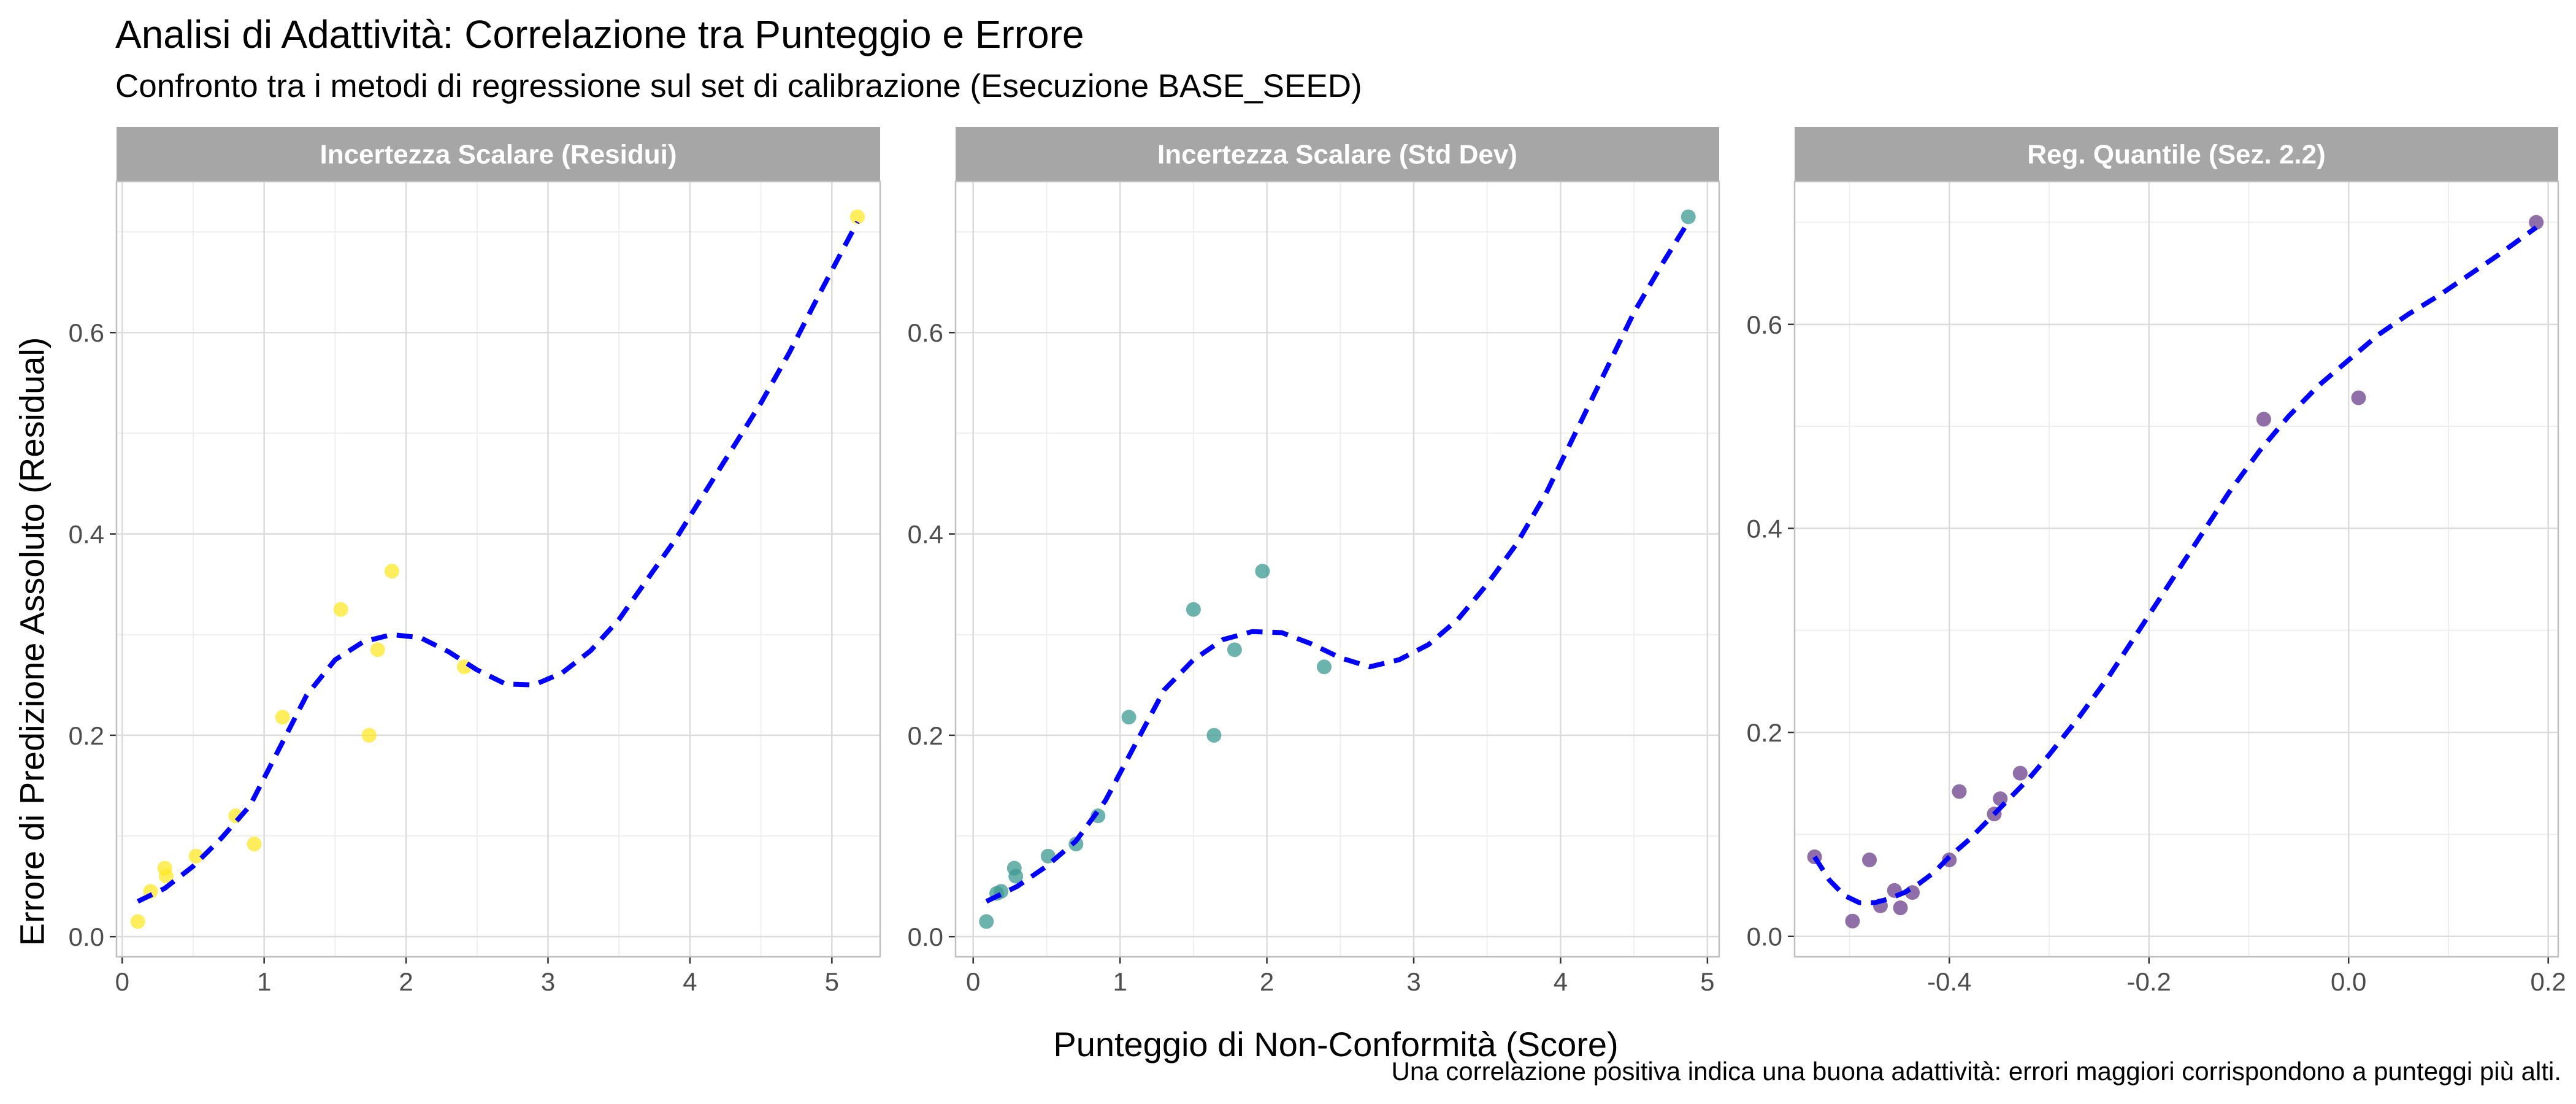  What do you see at coordinates (1336, 1044) in the screenshot?
I see `x-axis-label: Punteggio di Non-Conformità (Score)` at bounding box center [1336, 1044].